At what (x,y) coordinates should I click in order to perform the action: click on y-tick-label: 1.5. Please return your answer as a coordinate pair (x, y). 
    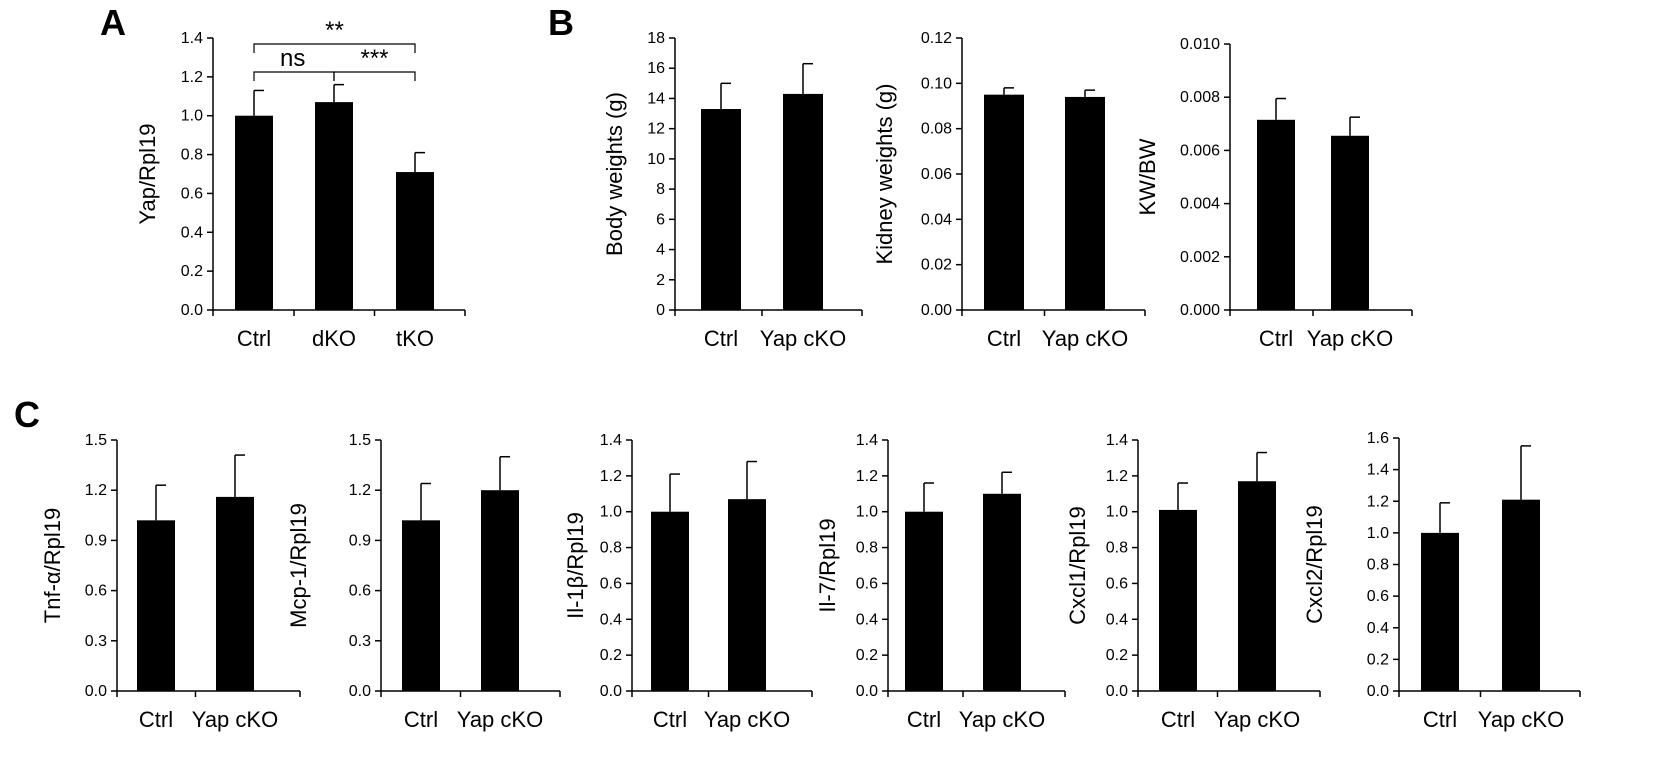
    Looking at the image, I should click on (360, 440).